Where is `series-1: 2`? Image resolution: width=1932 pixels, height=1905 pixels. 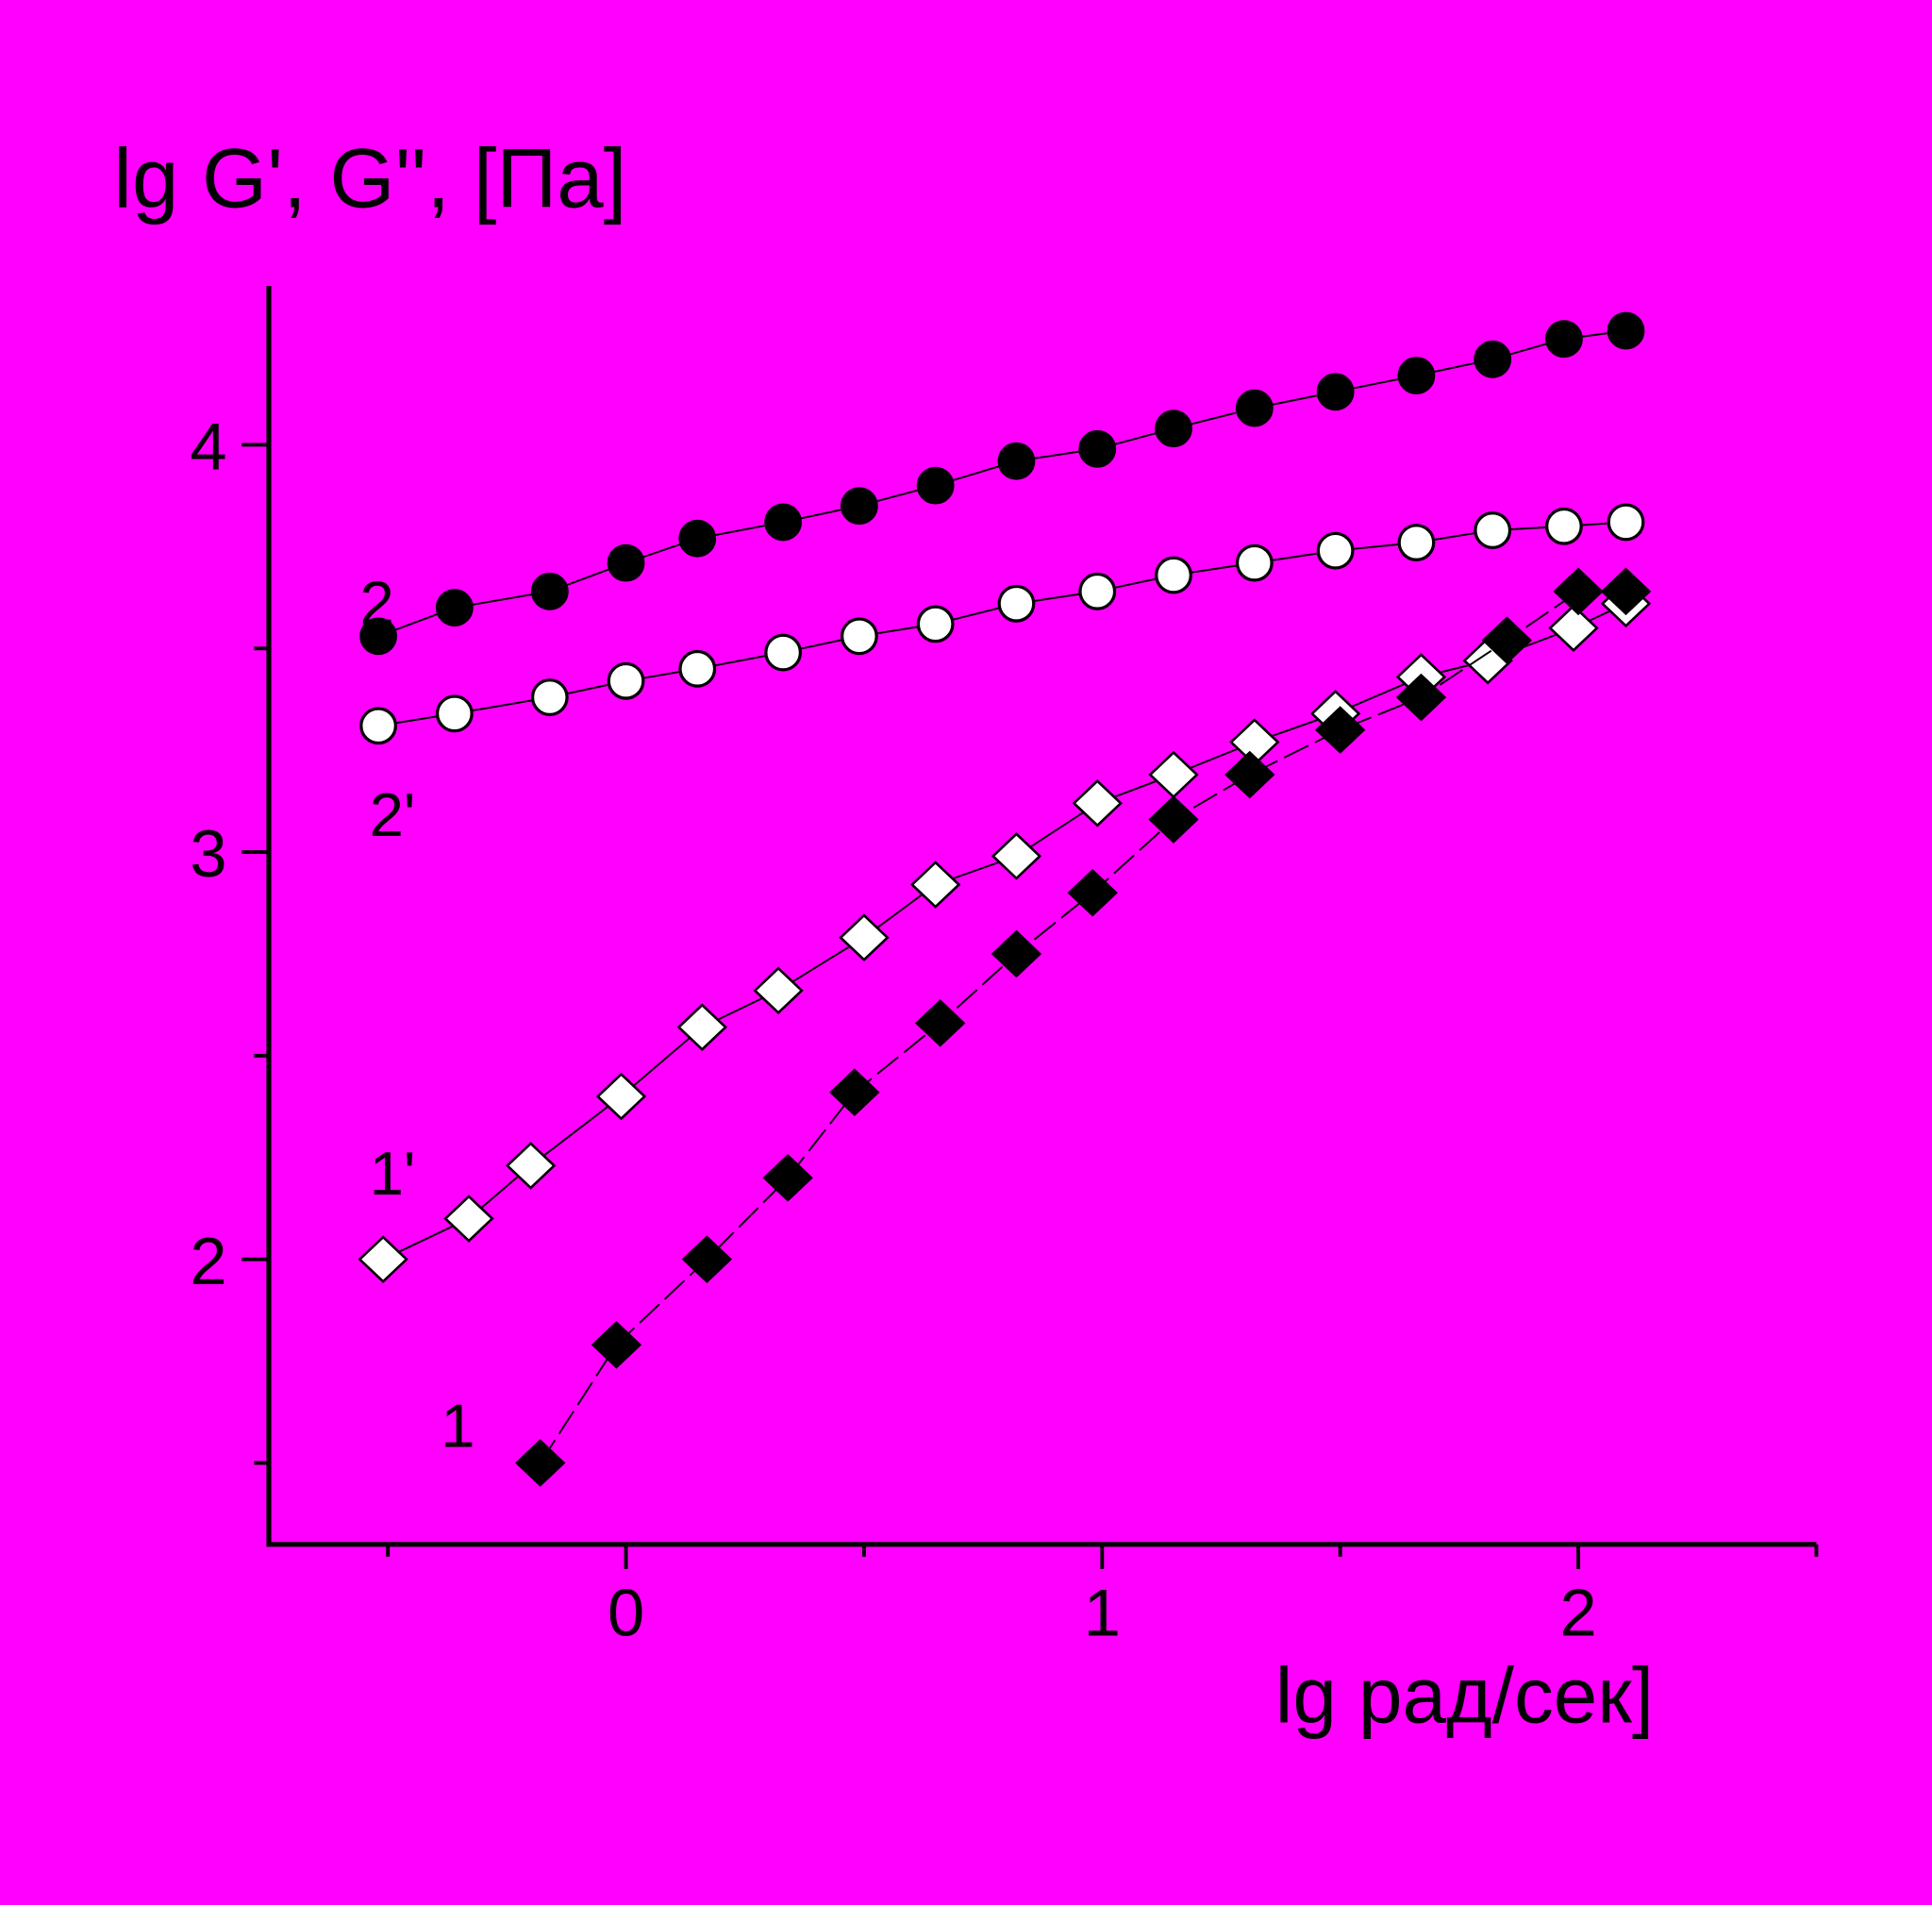 series-1: 2 is located at coordinates (1002, 483).